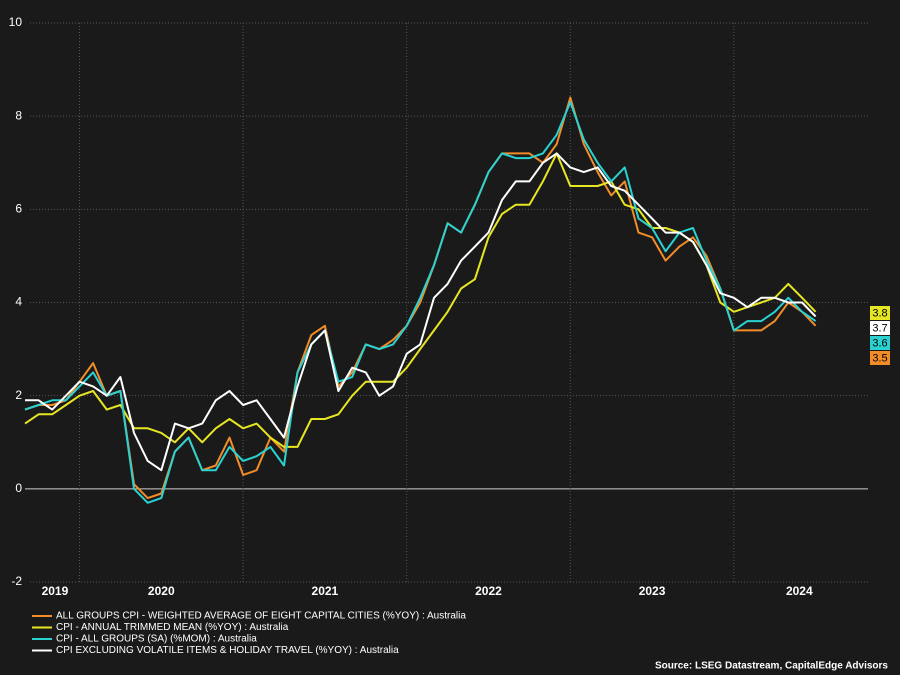 The width and height of the screenshot is (900, 675). Describe the element at coordinates (161, 591) in the screenshot. I see `x-tick-label: 2020` at that location.